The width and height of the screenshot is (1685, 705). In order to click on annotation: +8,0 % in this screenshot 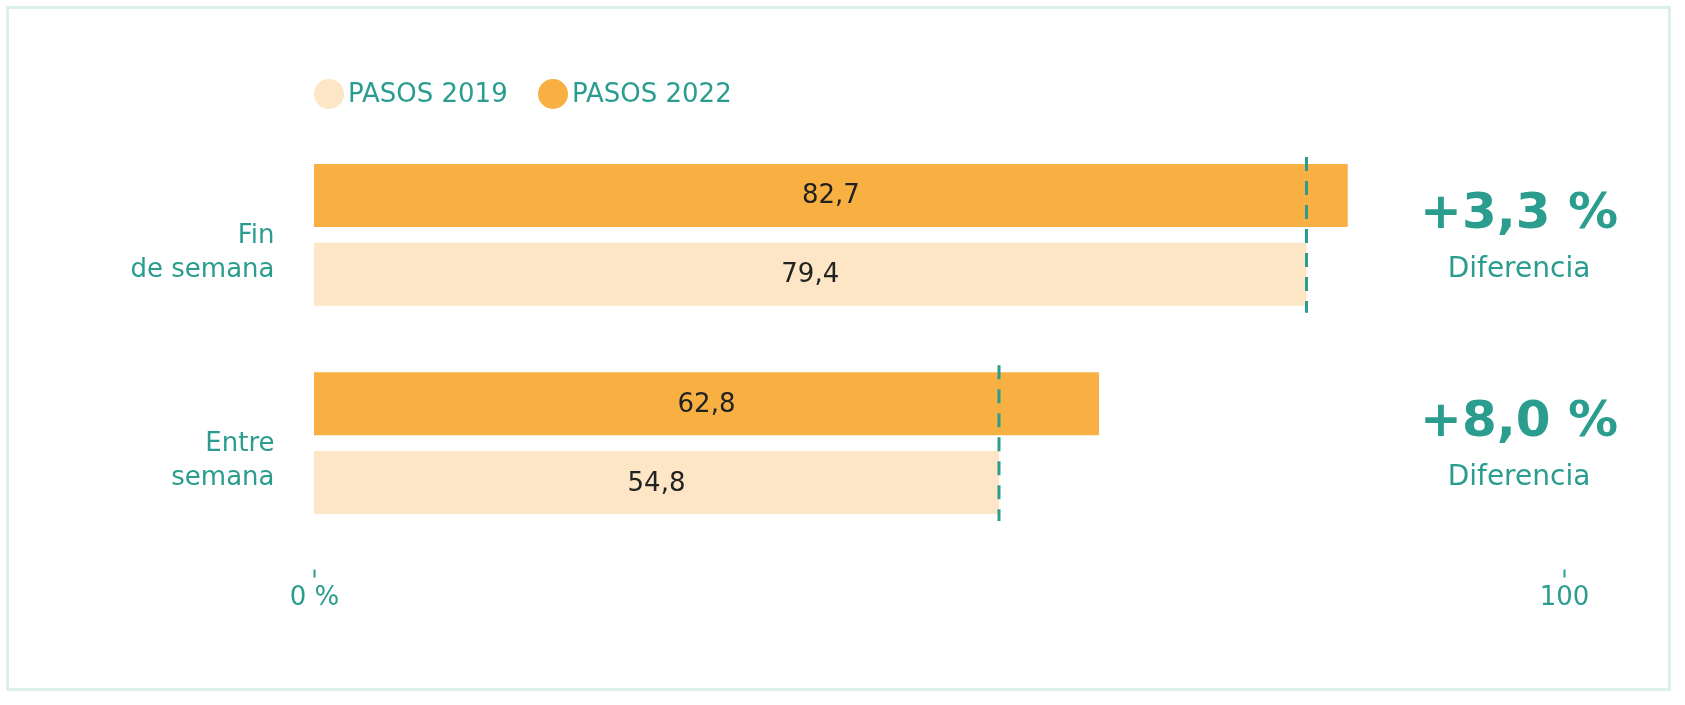, I will do `click(1519, 419)`.